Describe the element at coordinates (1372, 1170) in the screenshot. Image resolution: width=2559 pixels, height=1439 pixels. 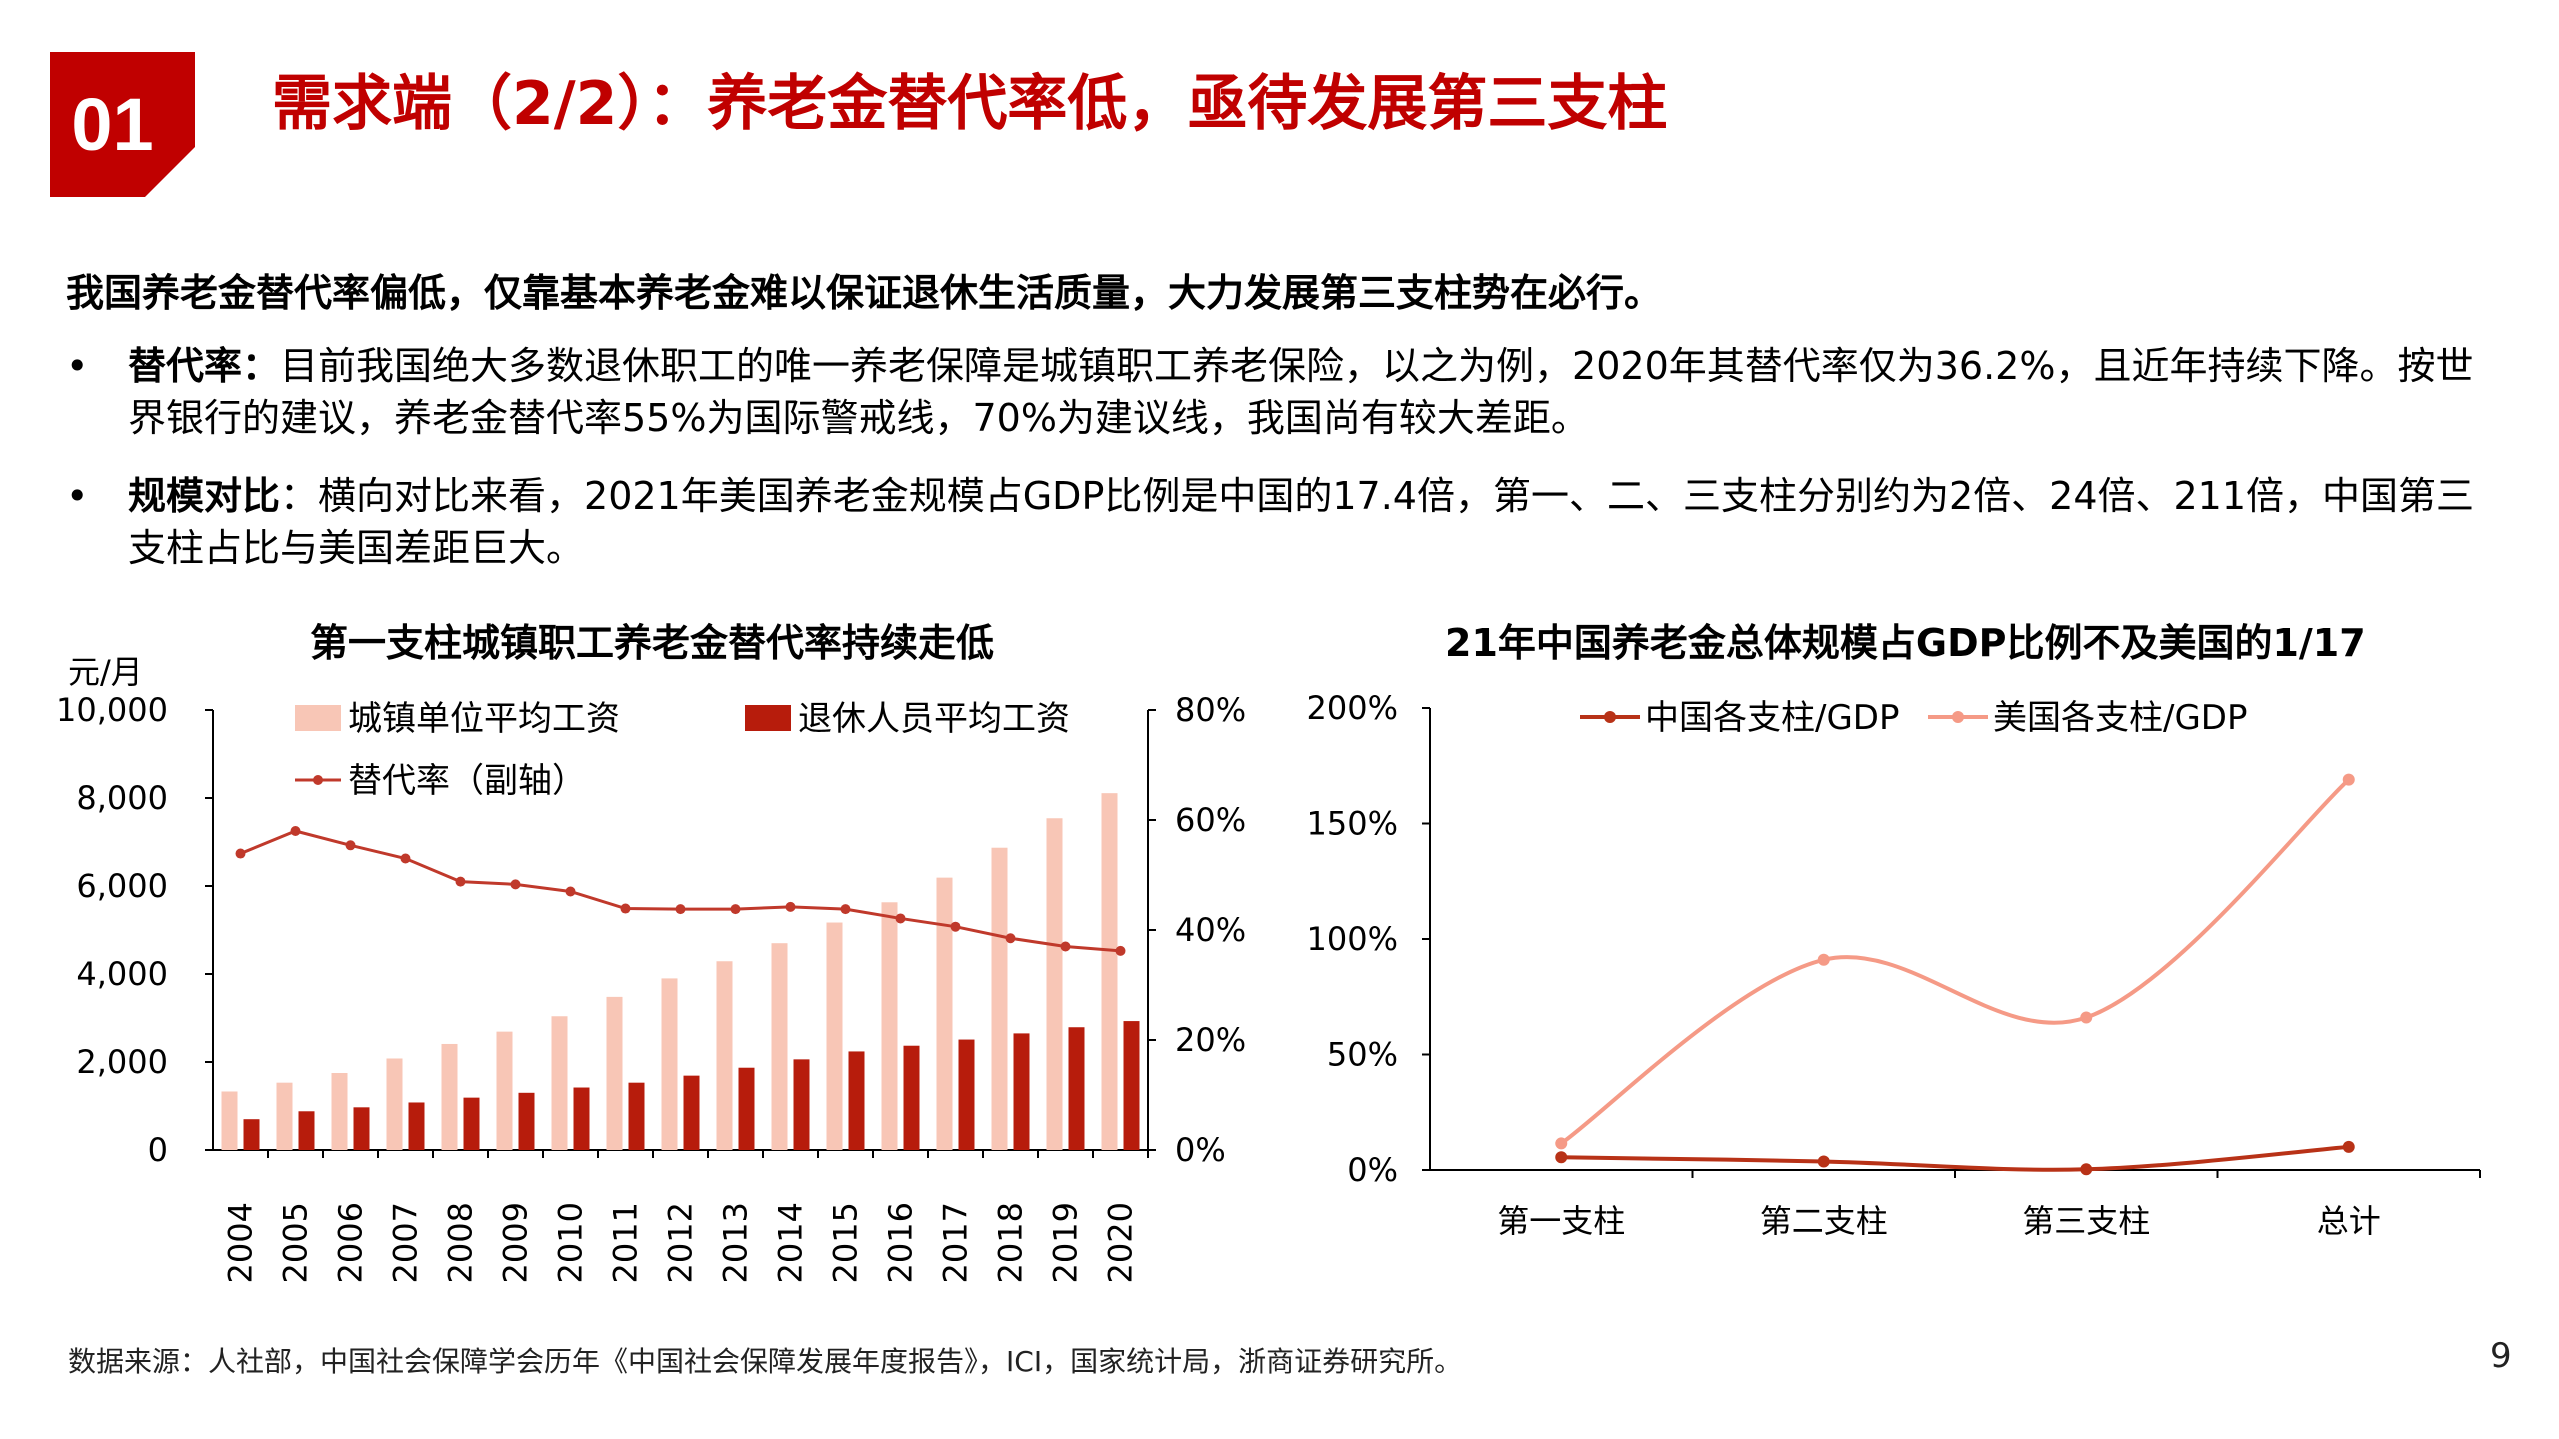
I see `chart2-y-tick-label: 0%` at that location.